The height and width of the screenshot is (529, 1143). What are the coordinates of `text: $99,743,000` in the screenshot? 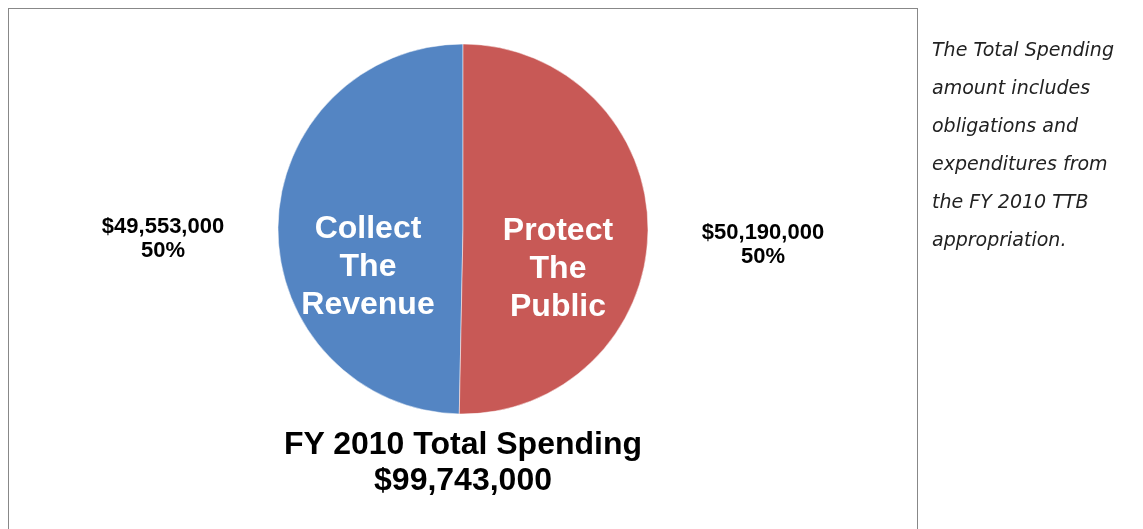 It's located at (463, 479).